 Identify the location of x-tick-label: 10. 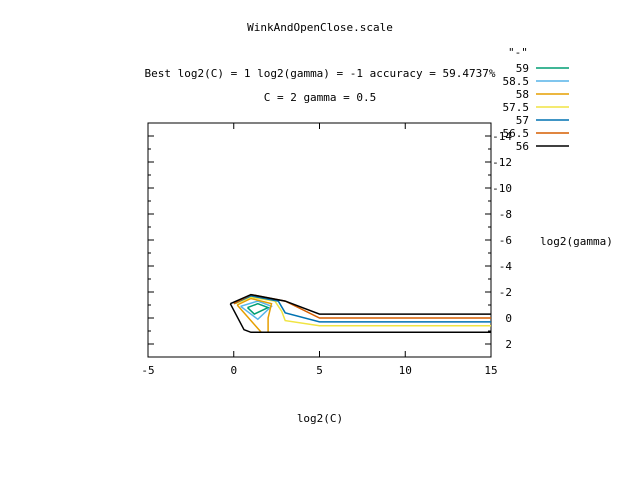
(405, 370).